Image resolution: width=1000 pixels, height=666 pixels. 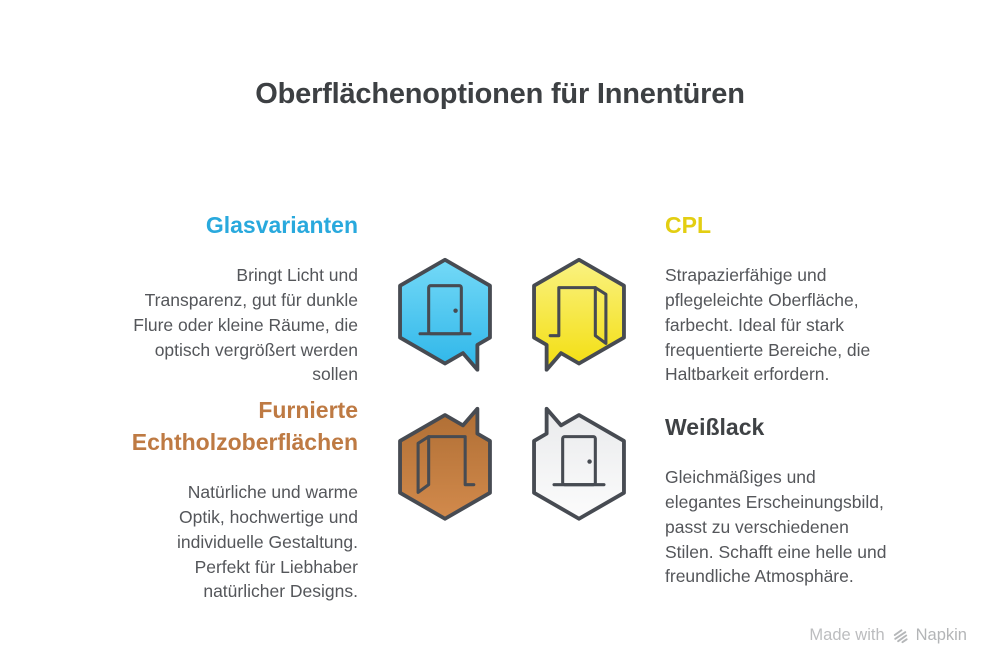 I want to click on section-furnierte: Furnierte Echtholzoberflächen, so click(x=208, y=426).